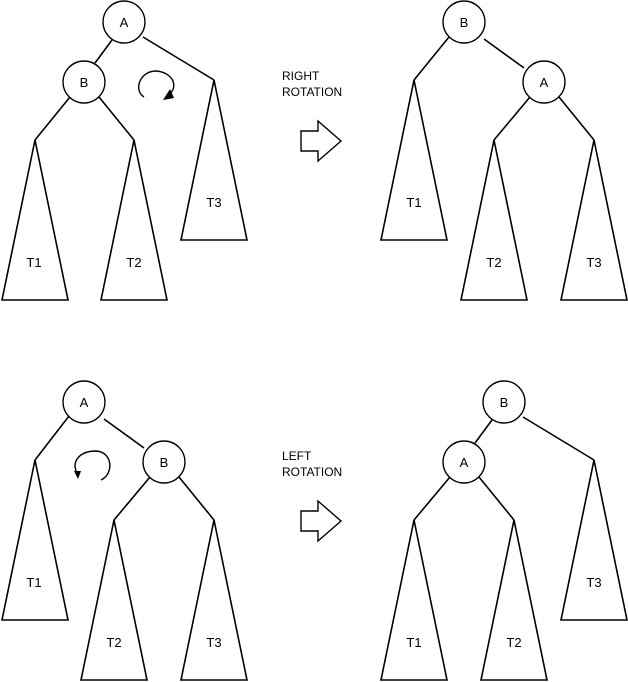  I want to click on left-rotation-caption-line2: ROTATION, so click(312, 472).